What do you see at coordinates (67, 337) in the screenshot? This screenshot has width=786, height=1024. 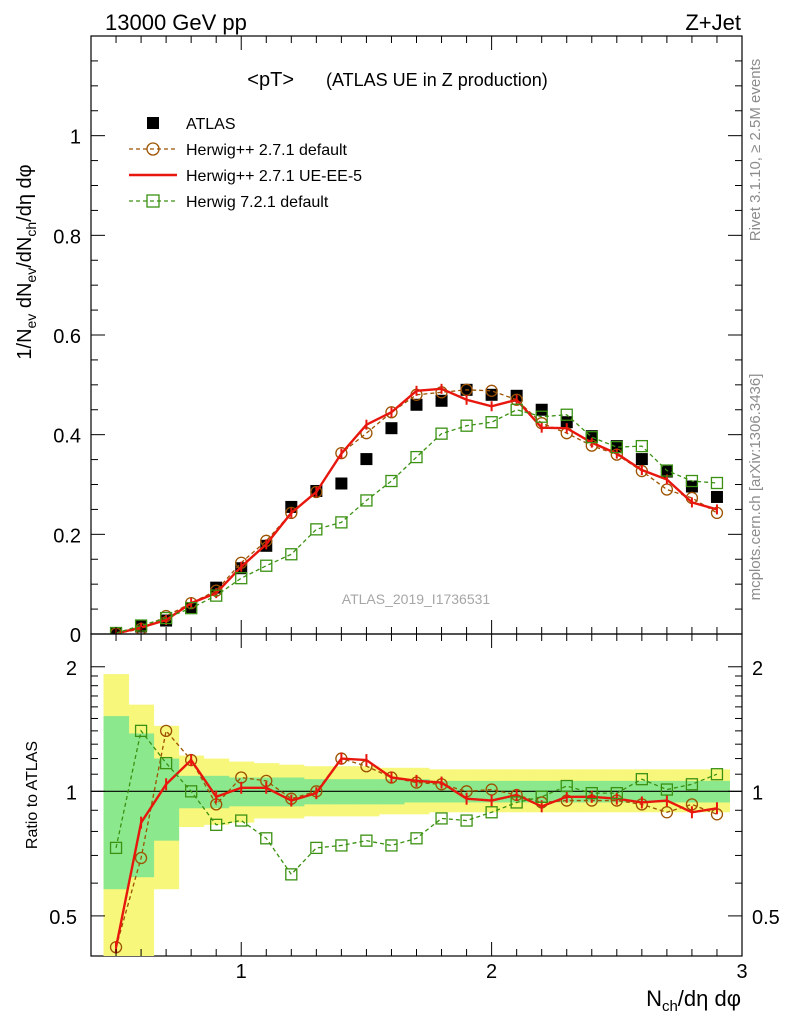 I see `main-y-tick-label: 0.6` at bounding box center [67, 337].